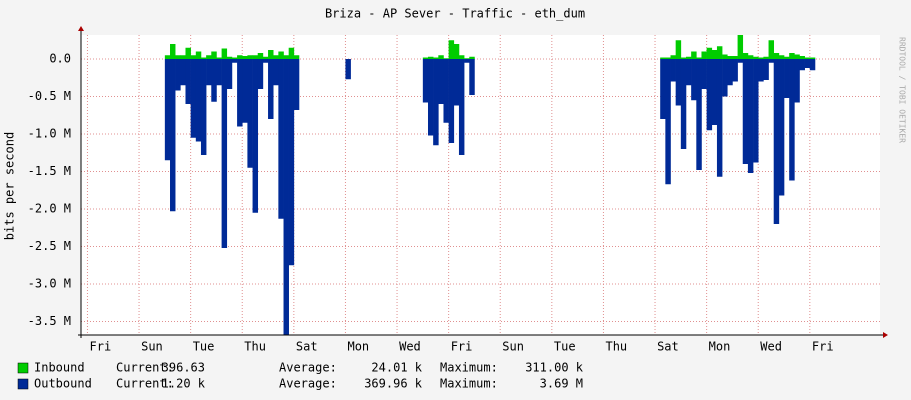 Image resolution: width=911 pixels, height=400 pixels. I want to click on y-tick-label: -1.5 M, so click(49, 171).